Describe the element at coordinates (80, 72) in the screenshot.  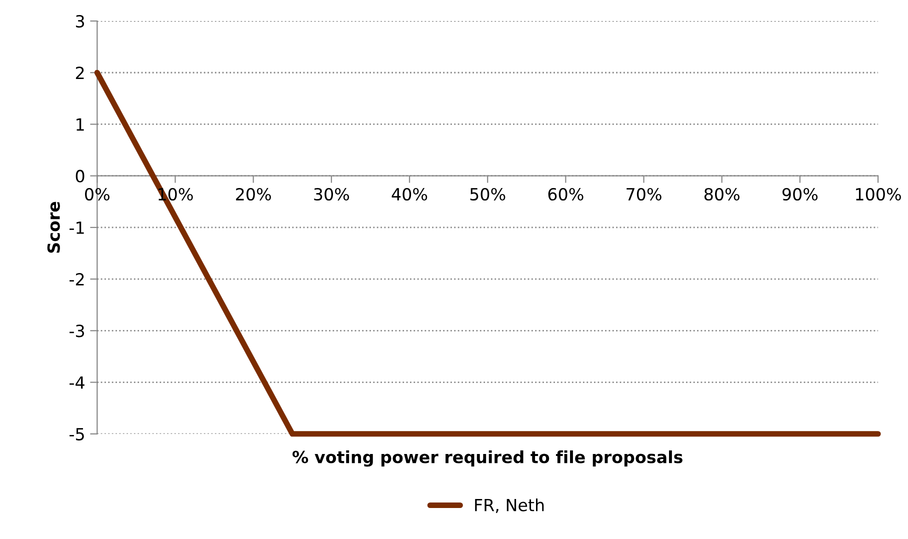
I see `y-tick-label: 2` at that location.